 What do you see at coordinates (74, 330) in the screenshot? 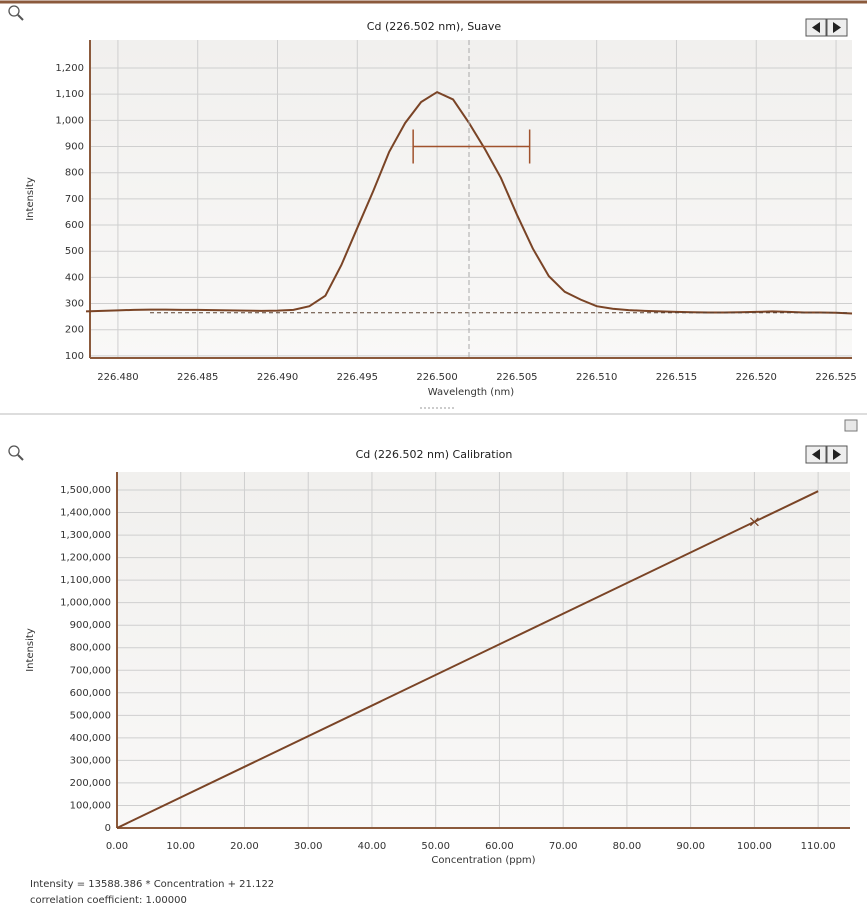
I see `y-tick-label: 200` at bounding box center [74, 330].